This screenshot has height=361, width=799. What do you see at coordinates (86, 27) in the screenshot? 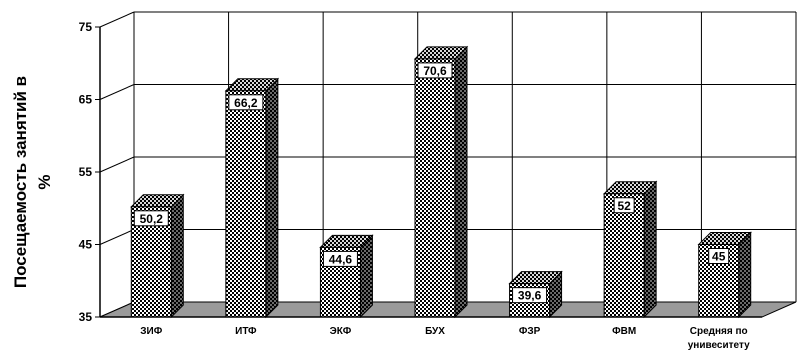
I see `y-tick-label: 75` at bounding box center [86, 27].